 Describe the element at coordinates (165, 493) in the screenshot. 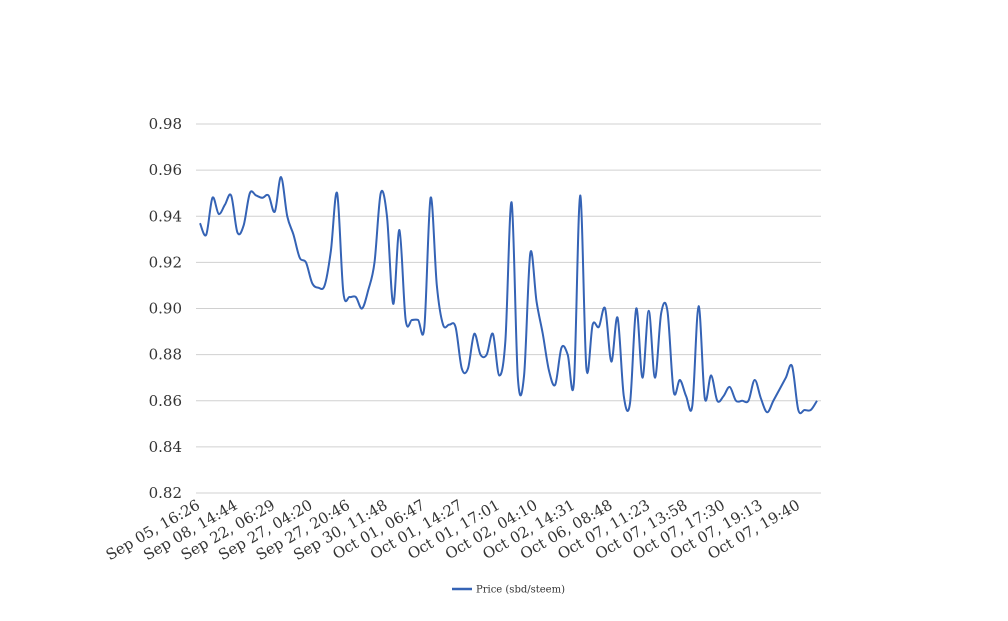

I see `y-tick-label: 0.82` at that location.